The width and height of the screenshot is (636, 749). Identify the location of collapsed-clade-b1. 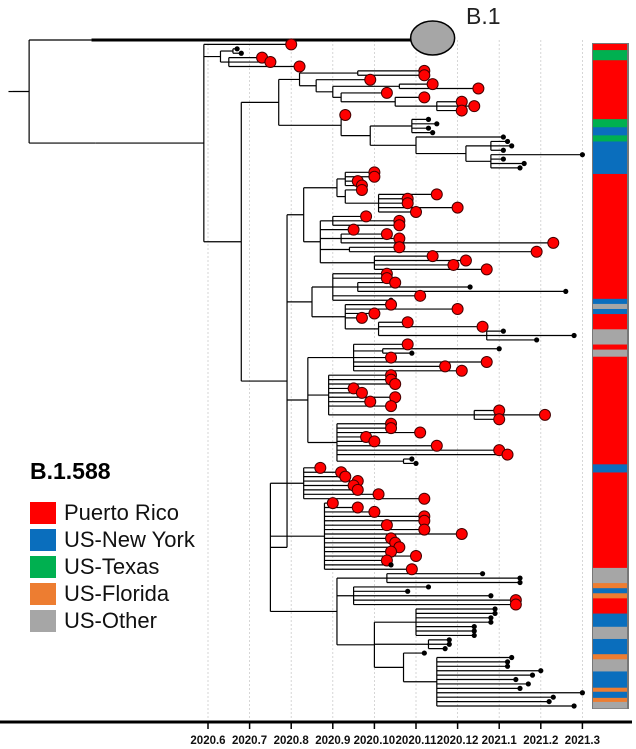
(432, 38).